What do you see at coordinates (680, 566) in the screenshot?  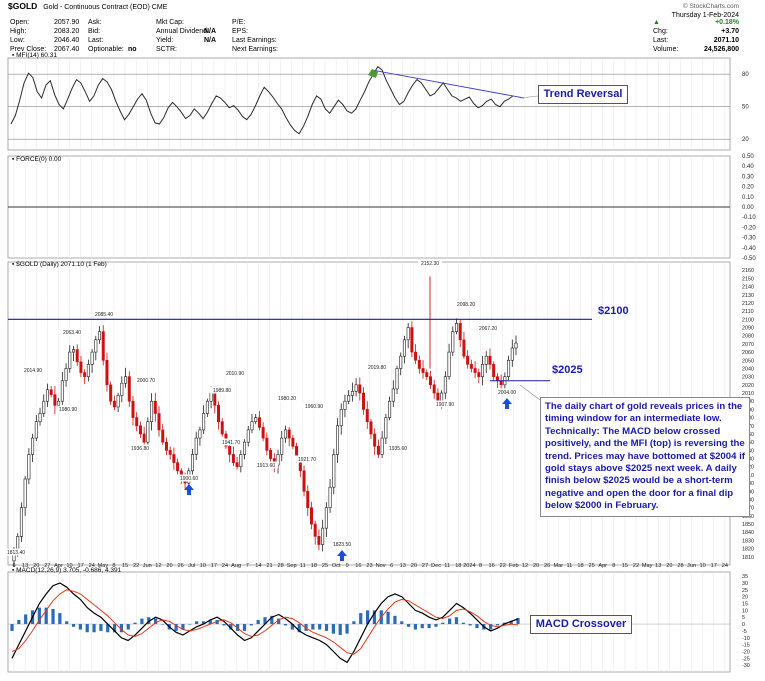 I see `x-tick-label: 28` at bounding box center [680, 566].